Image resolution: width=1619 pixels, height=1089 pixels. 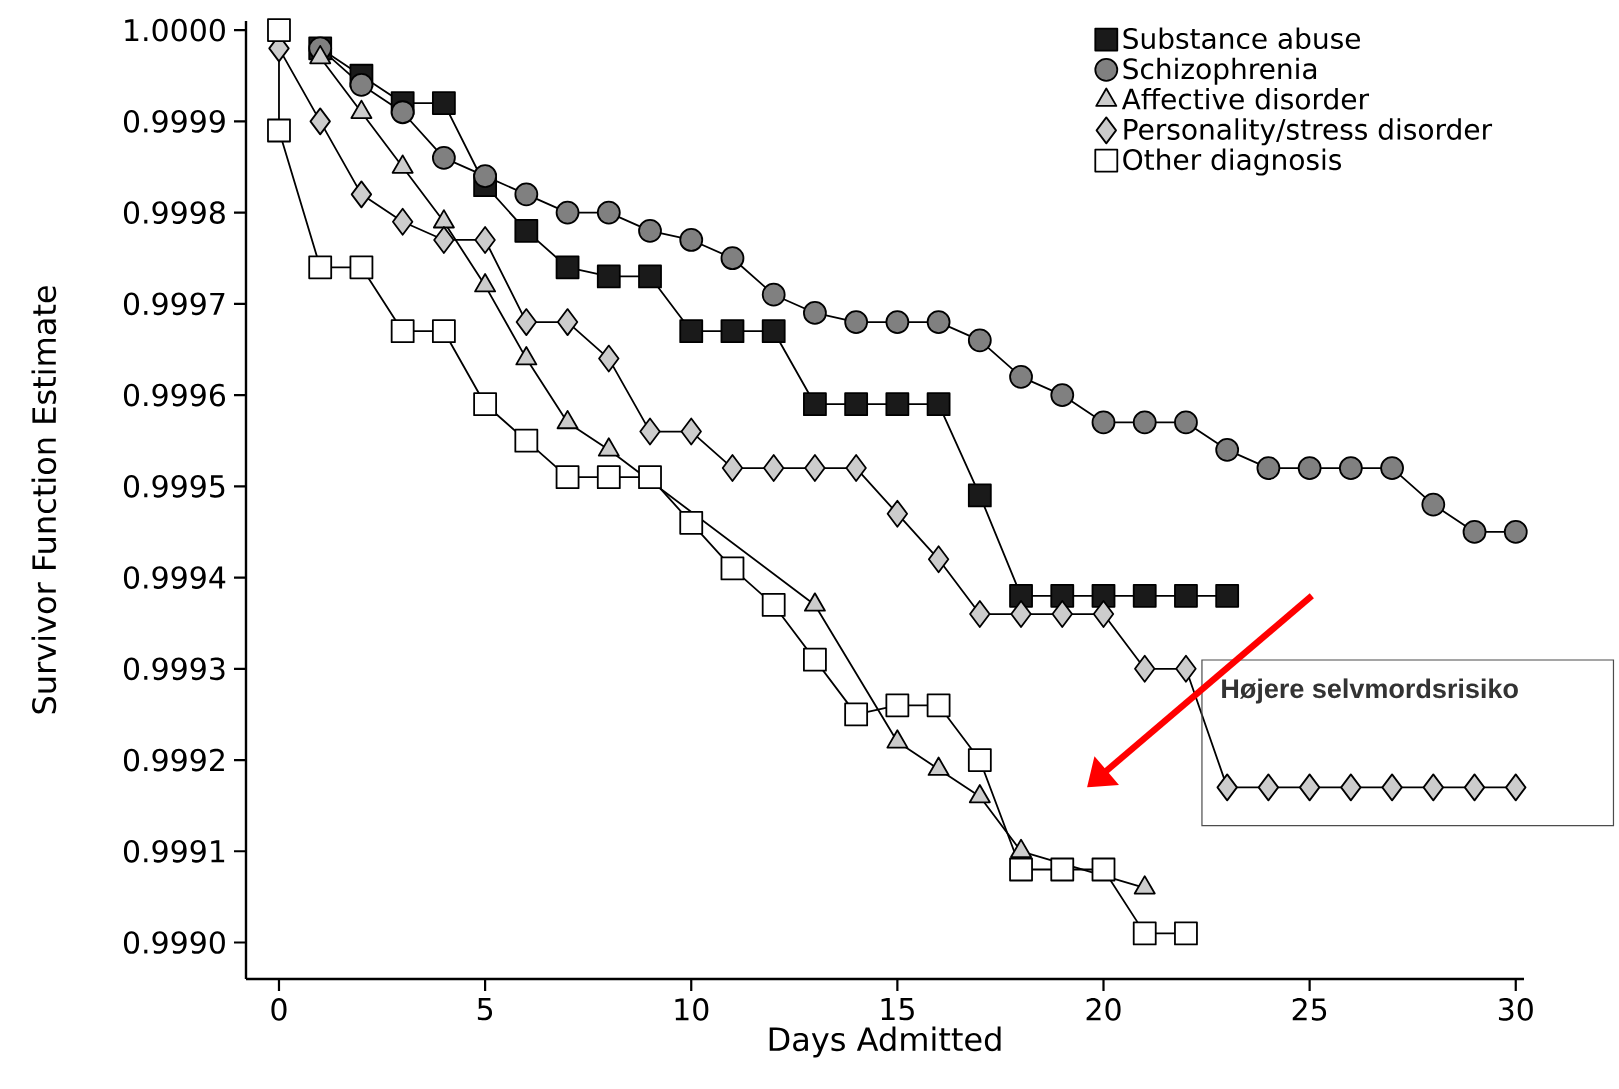 What do you see at coordinates (1245, 98) in the screenshot?
I see `legend-label: Affective disorder` at bounding box center [1245, 98].